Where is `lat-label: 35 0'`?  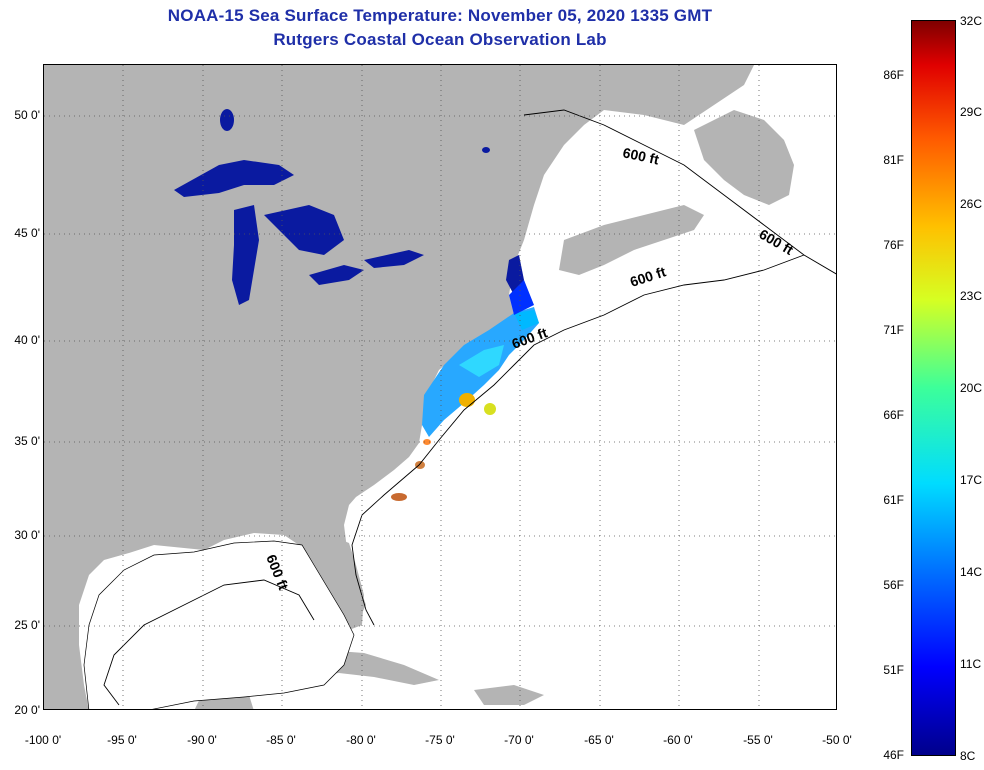 lat-label: 35 0' is located at coordinates (27, 441).